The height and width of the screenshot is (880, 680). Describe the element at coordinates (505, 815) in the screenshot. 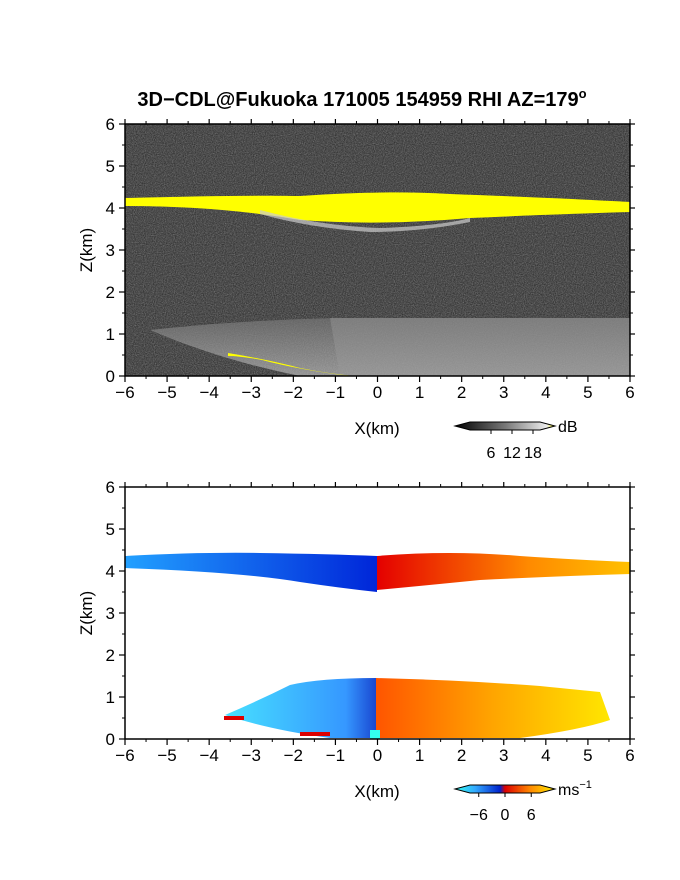

I see `colorbar-tick-label: 0` at that location.